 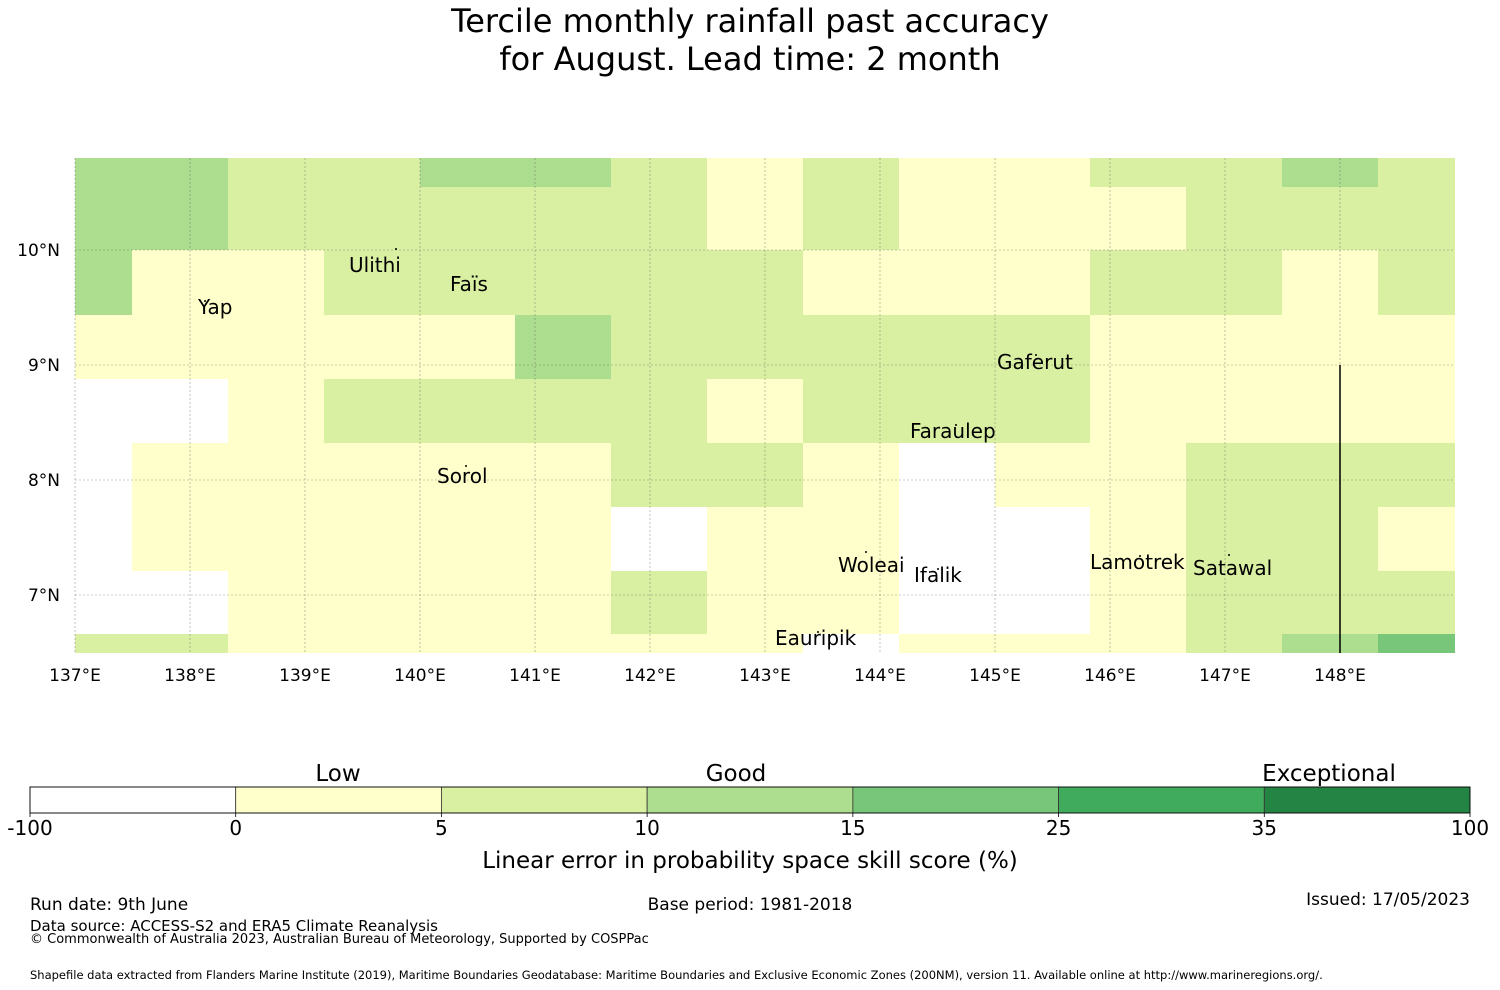 I want to click on colorbar-tick-label: -100, so click(x=29, y=828).